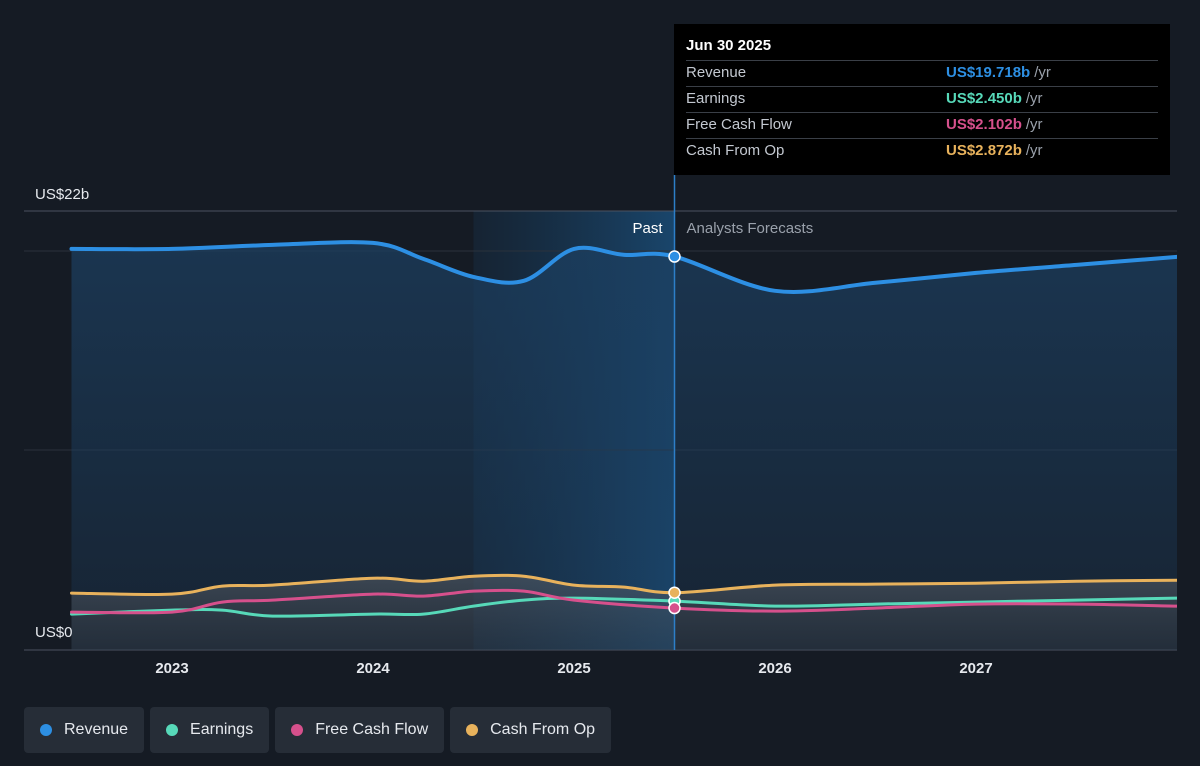 The width and height of the screenshot is (1200, 766). What do you see at coordinates (647, 228) in the screenshot?
I see `past-label: Past` at bounding box center [647, 228].